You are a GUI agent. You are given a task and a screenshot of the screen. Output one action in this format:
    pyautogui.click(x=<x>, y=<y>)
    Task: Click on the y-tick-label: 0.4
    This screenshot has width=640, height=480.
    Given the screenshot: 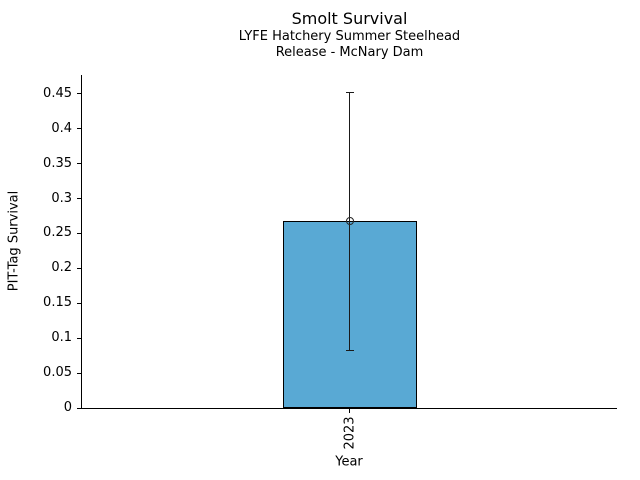 What is the action you would take?
    pyautogui.click(x=61, y=128)
    